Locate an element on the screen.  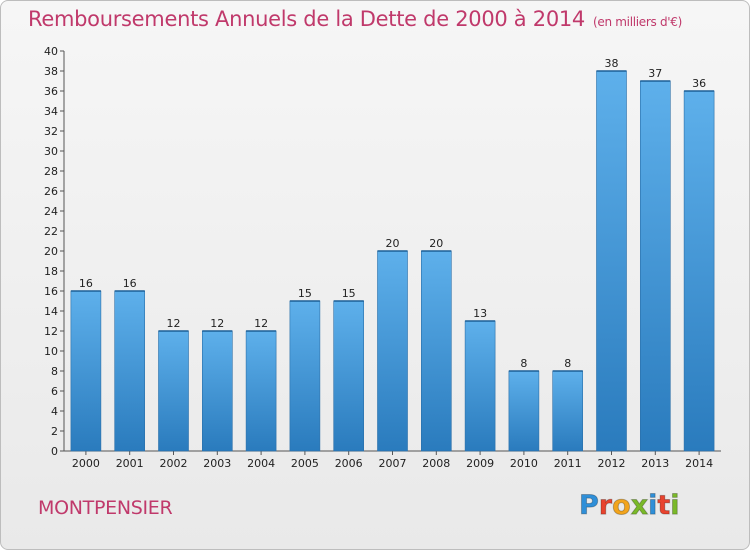
y-tick-label: 40 is located at coordinates (51, 51).